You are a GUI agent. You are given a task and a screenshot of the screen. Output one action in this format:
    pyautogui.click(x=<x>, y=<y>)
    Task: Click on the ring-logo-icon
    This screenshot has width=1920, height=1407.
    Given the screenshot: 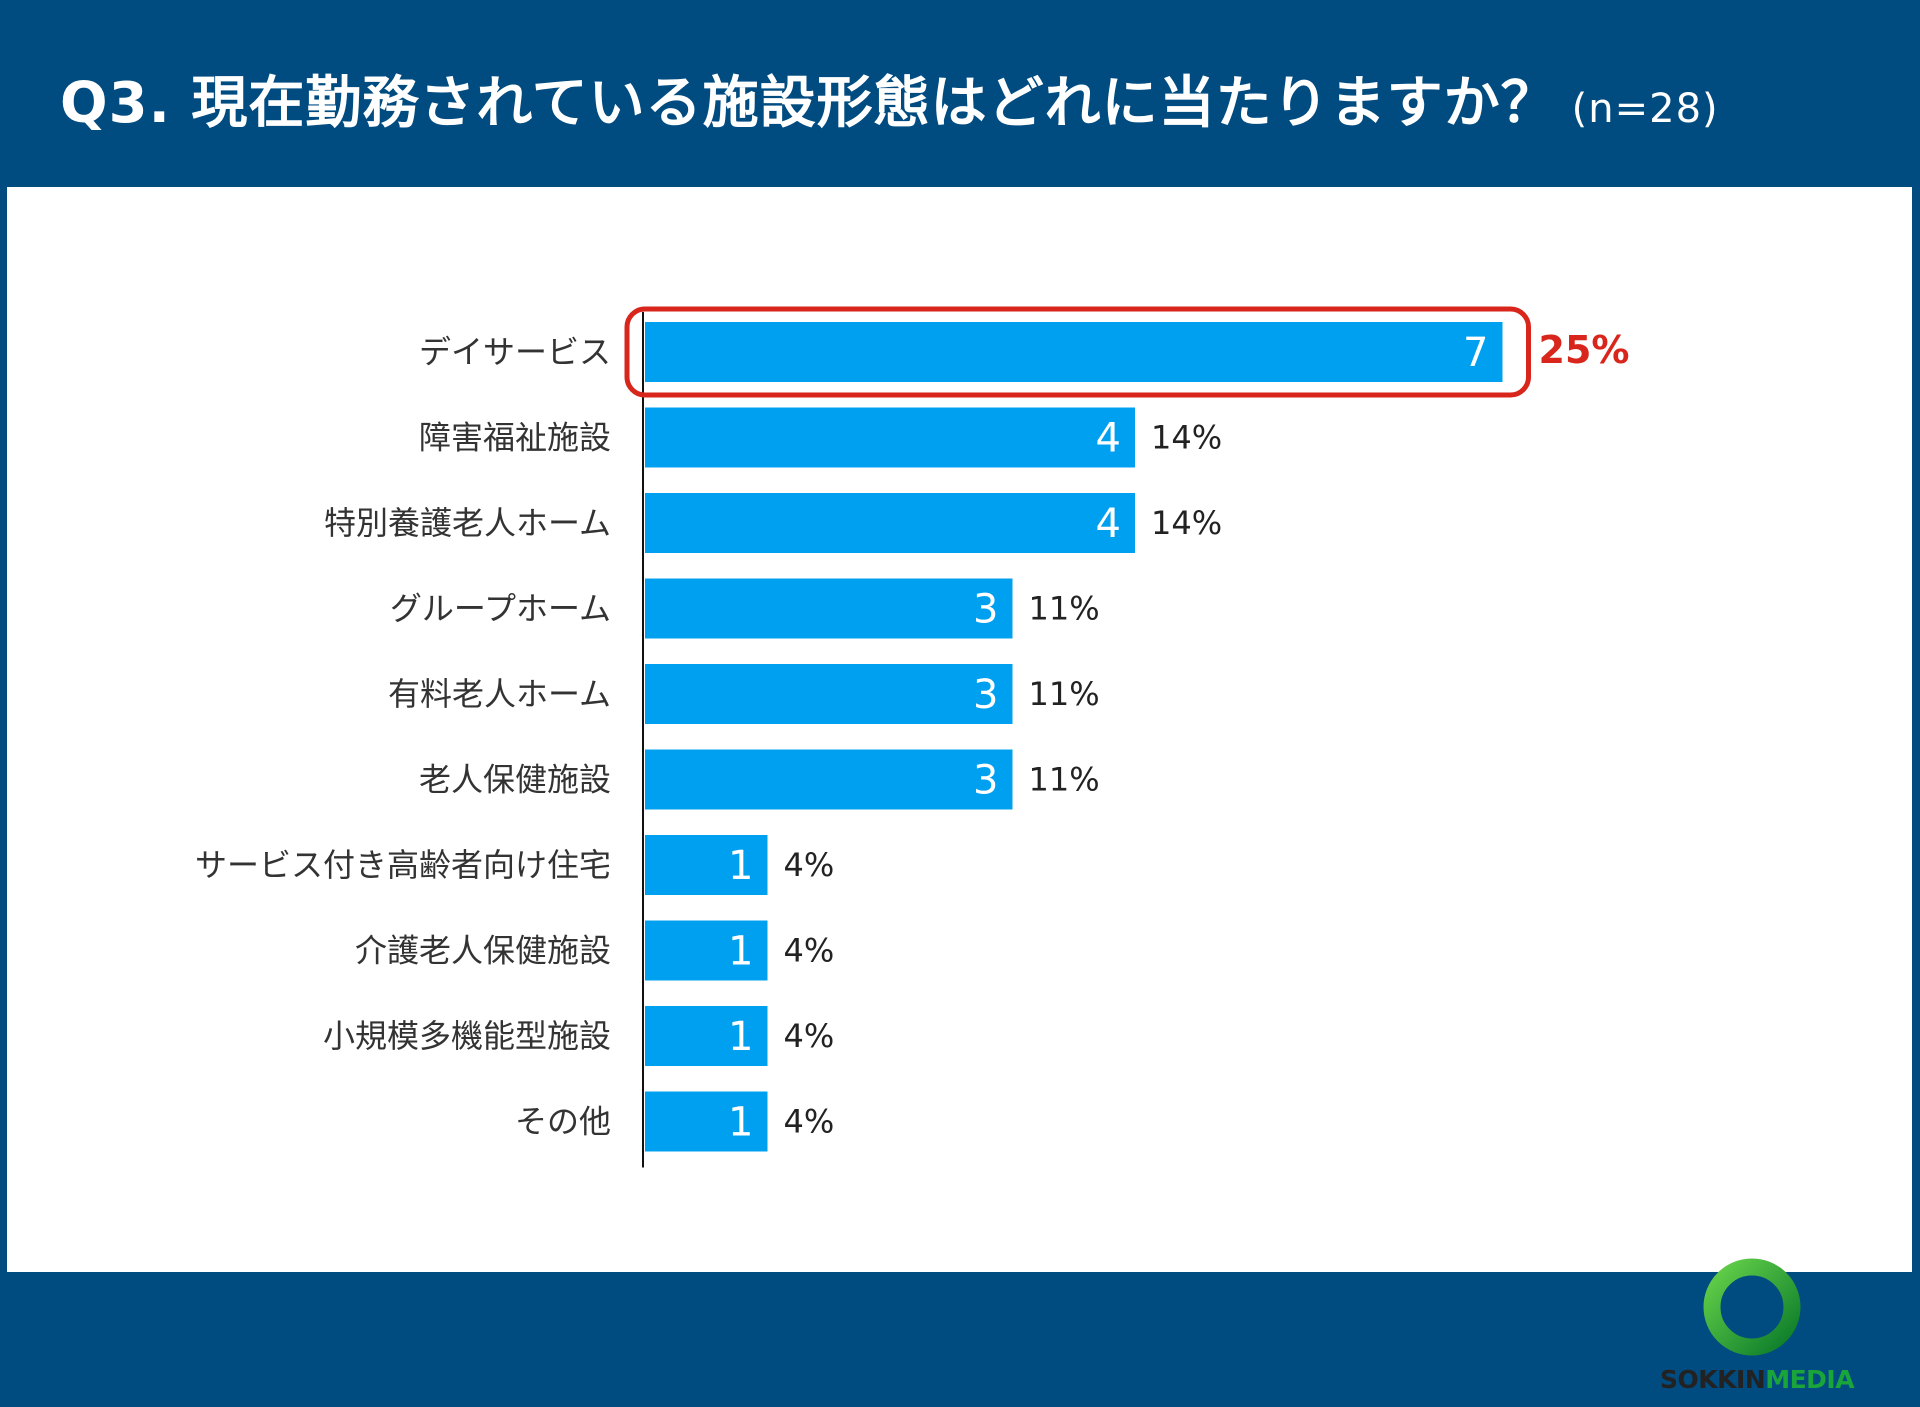 What is the action you would take?
    pyautogui.click(x=1752, y=1307)
    